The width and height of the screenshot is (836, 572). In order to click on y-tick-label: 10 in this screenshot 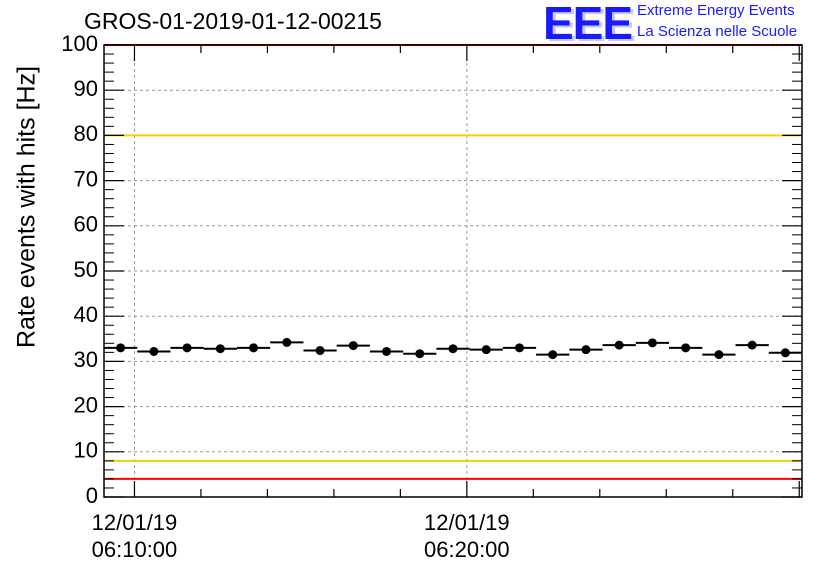, I will do `click(86, 450)`.